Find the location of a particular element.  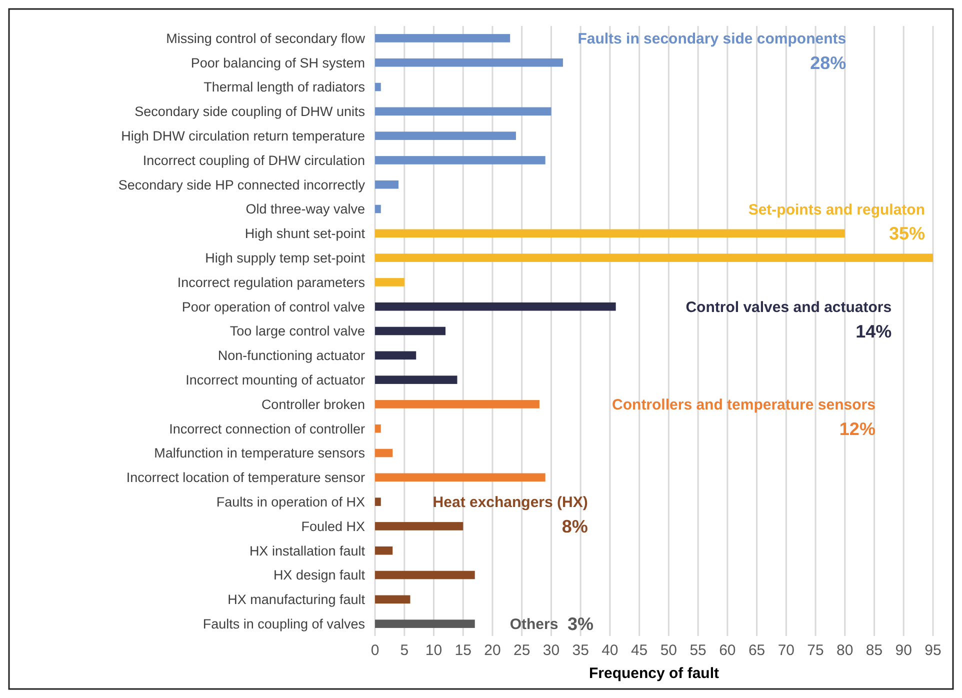

annotation: 14% is located at coordinates (874, 331).